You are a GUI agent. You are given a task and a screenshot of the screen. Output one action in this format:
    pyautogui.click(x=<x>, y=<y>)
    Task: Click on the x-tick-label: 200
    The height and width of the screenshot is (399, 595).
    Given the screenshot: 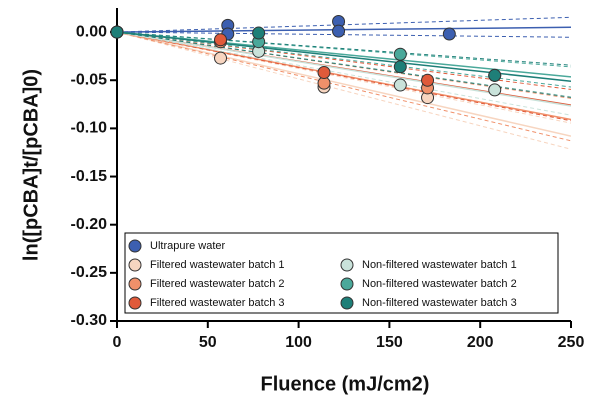 What is the action you would take?
    pyautogui.click(x=480, y=342)
    